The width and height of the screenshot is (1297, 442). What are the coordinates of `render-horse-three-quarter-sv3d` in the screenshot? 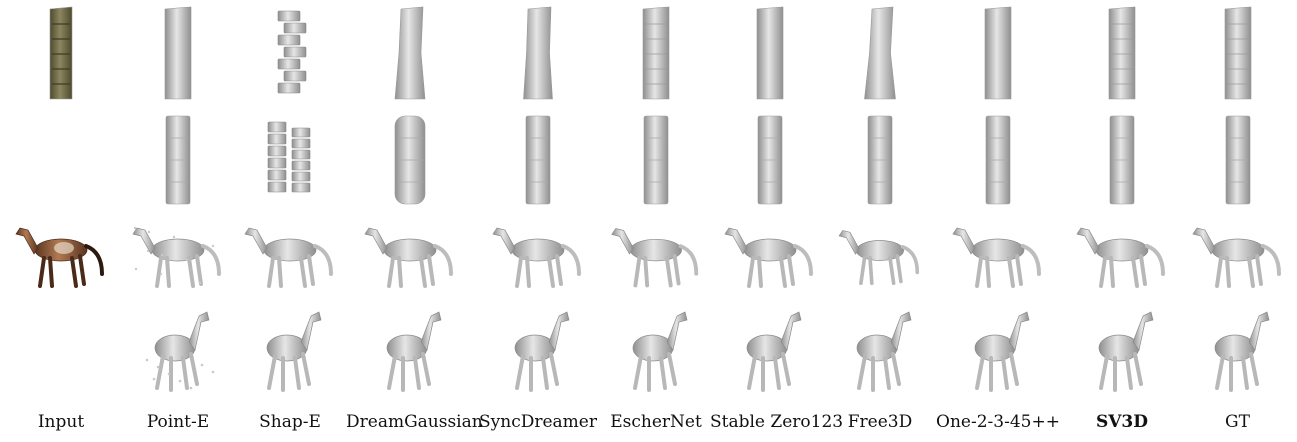 It's located at (1122, 347).